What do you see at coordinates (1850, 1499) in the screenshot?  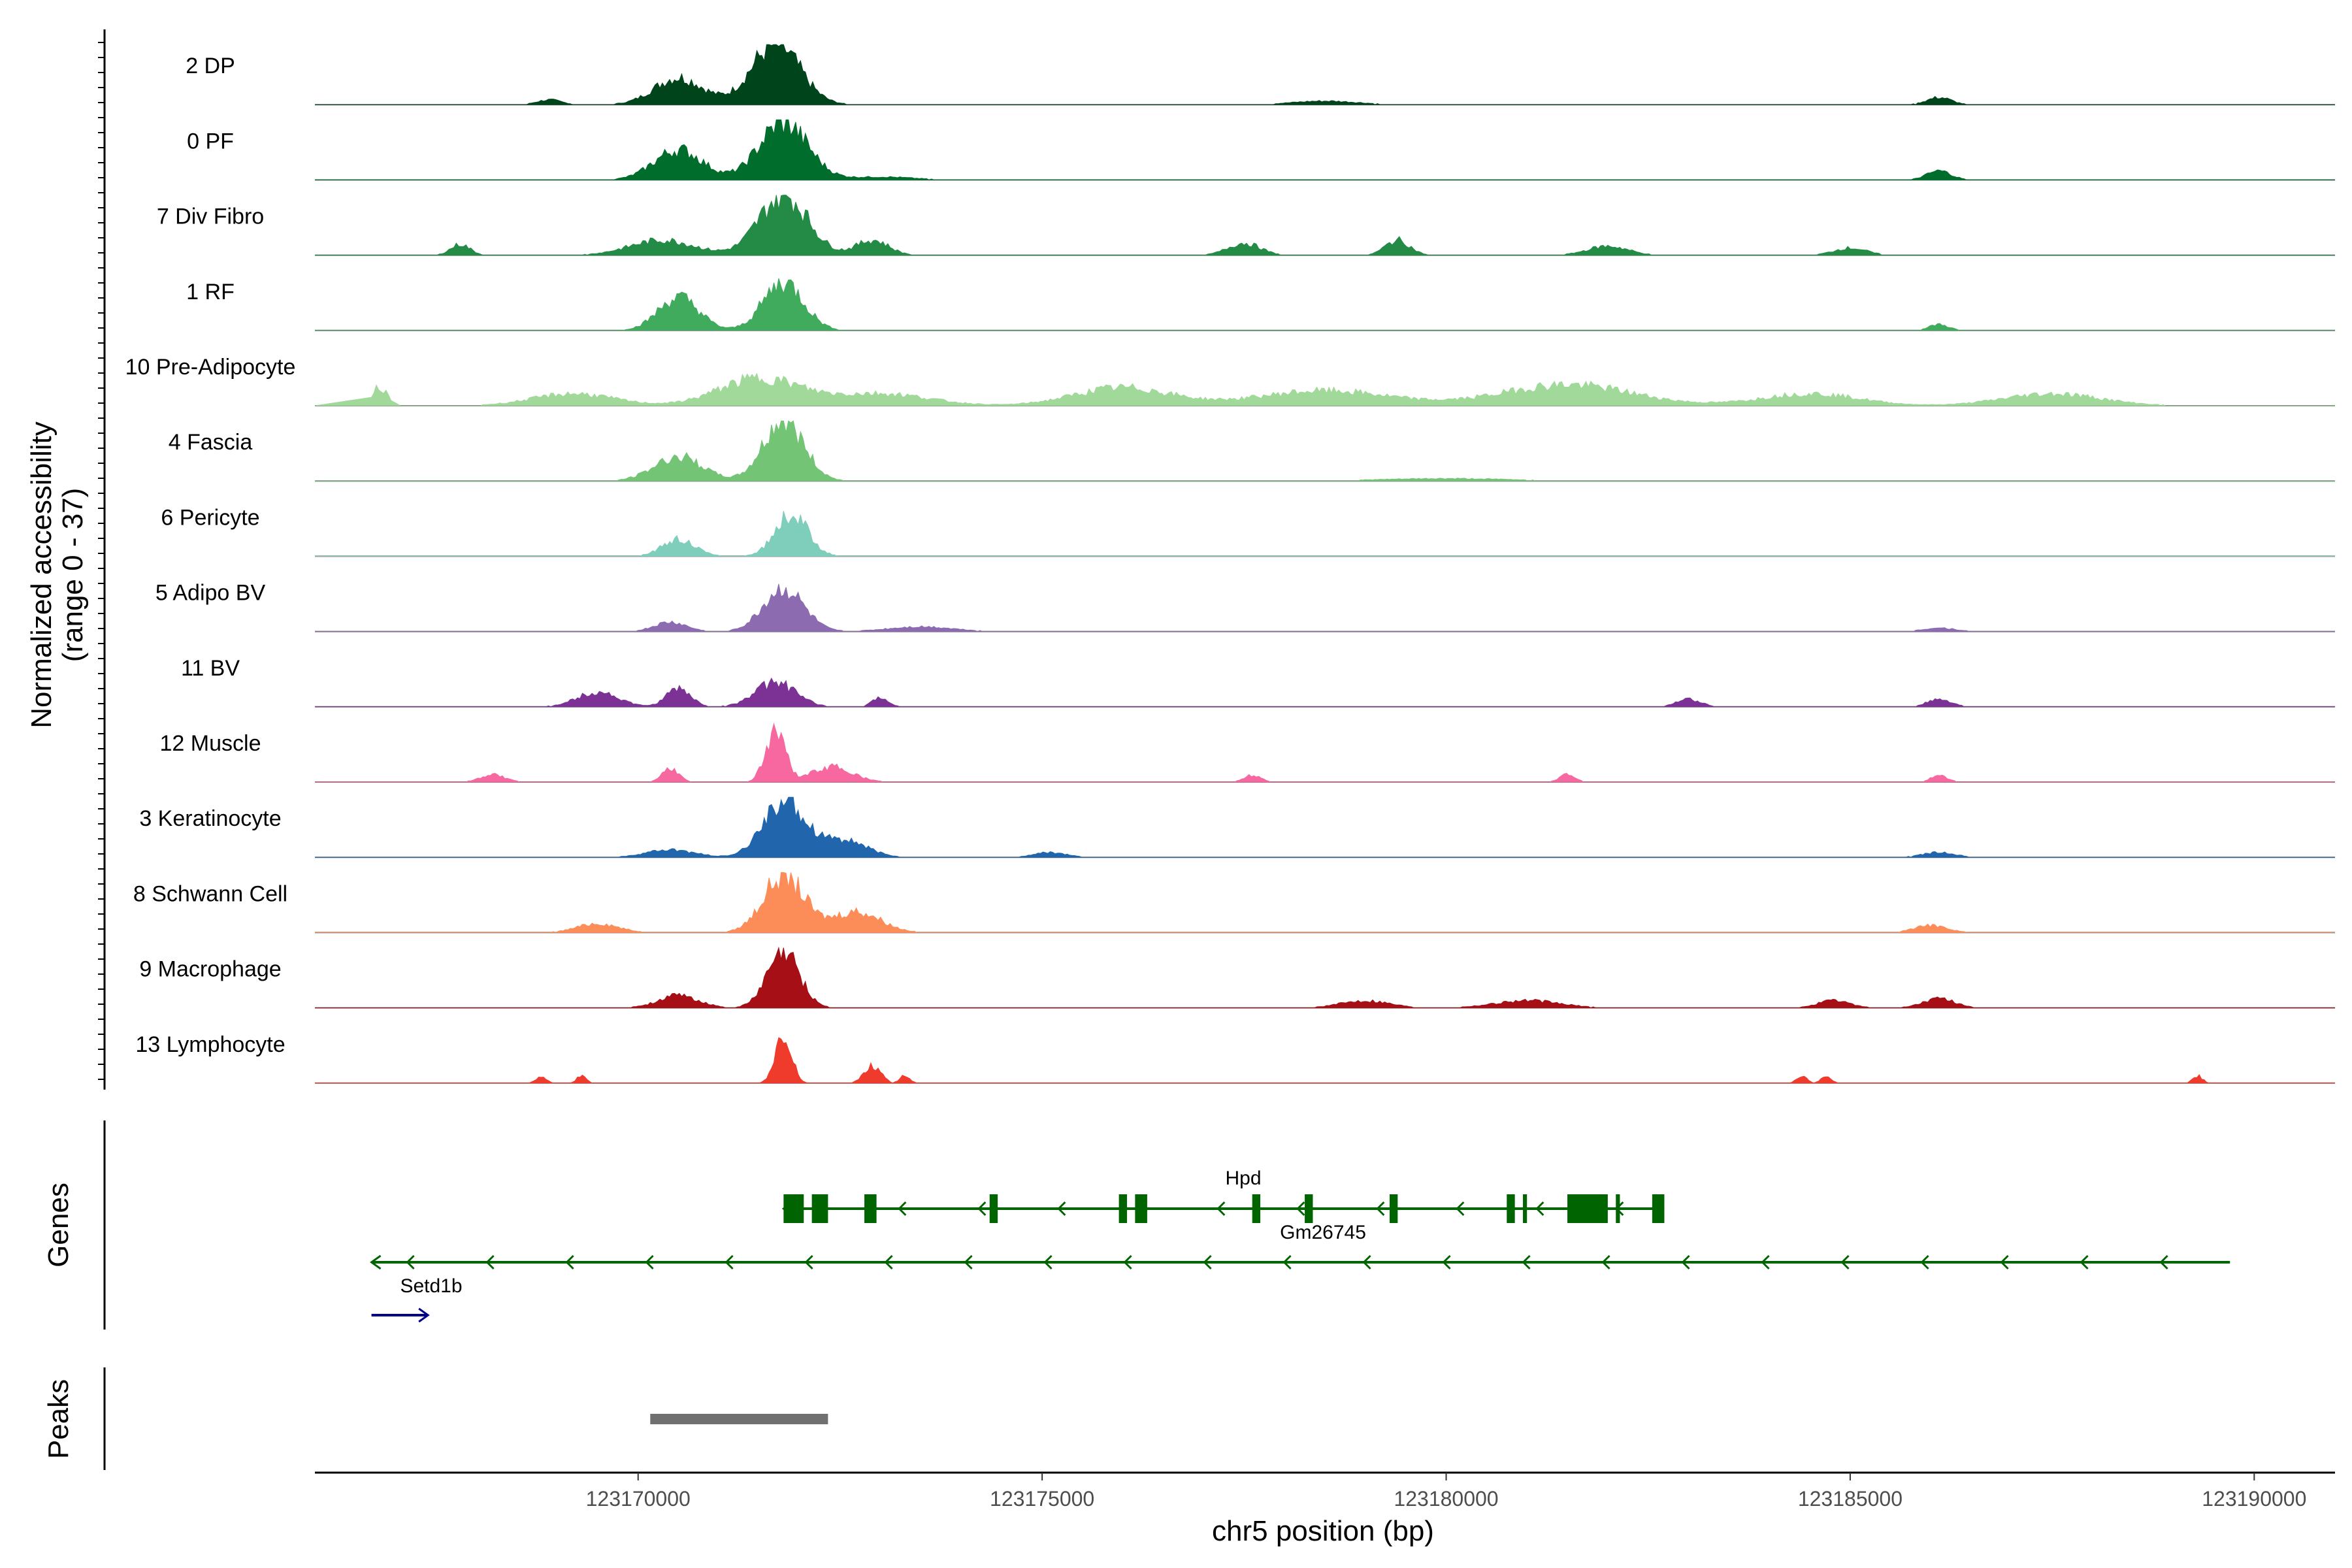 I see `x-tick-label: 123185000` at bounding box center [1850, 1499].